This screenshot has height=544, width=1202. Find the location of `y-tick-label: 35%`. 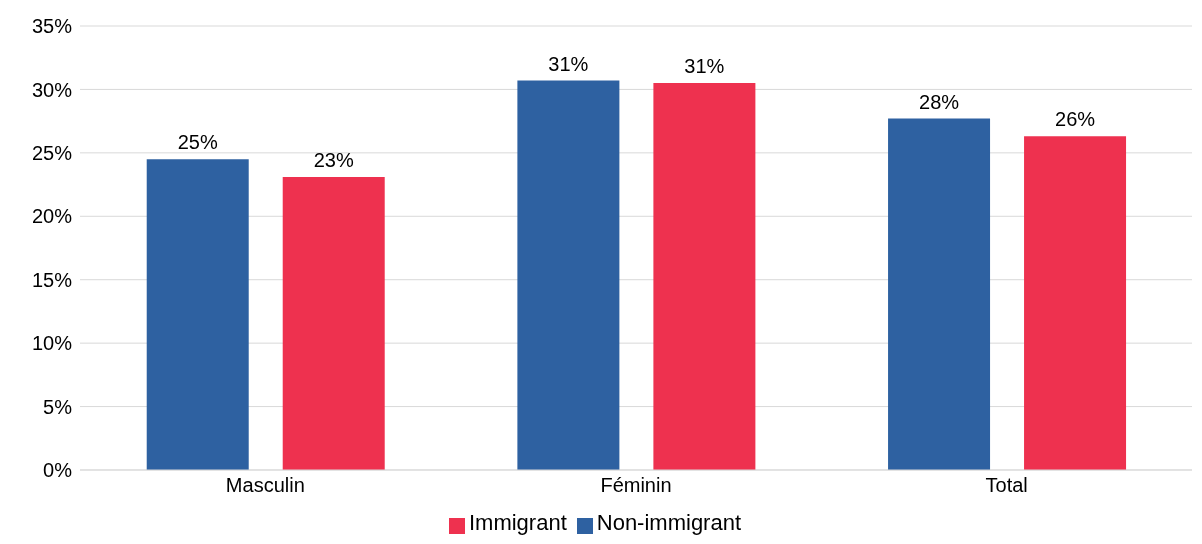

y-tick-label: 35% is located at coordinates (52, 26).